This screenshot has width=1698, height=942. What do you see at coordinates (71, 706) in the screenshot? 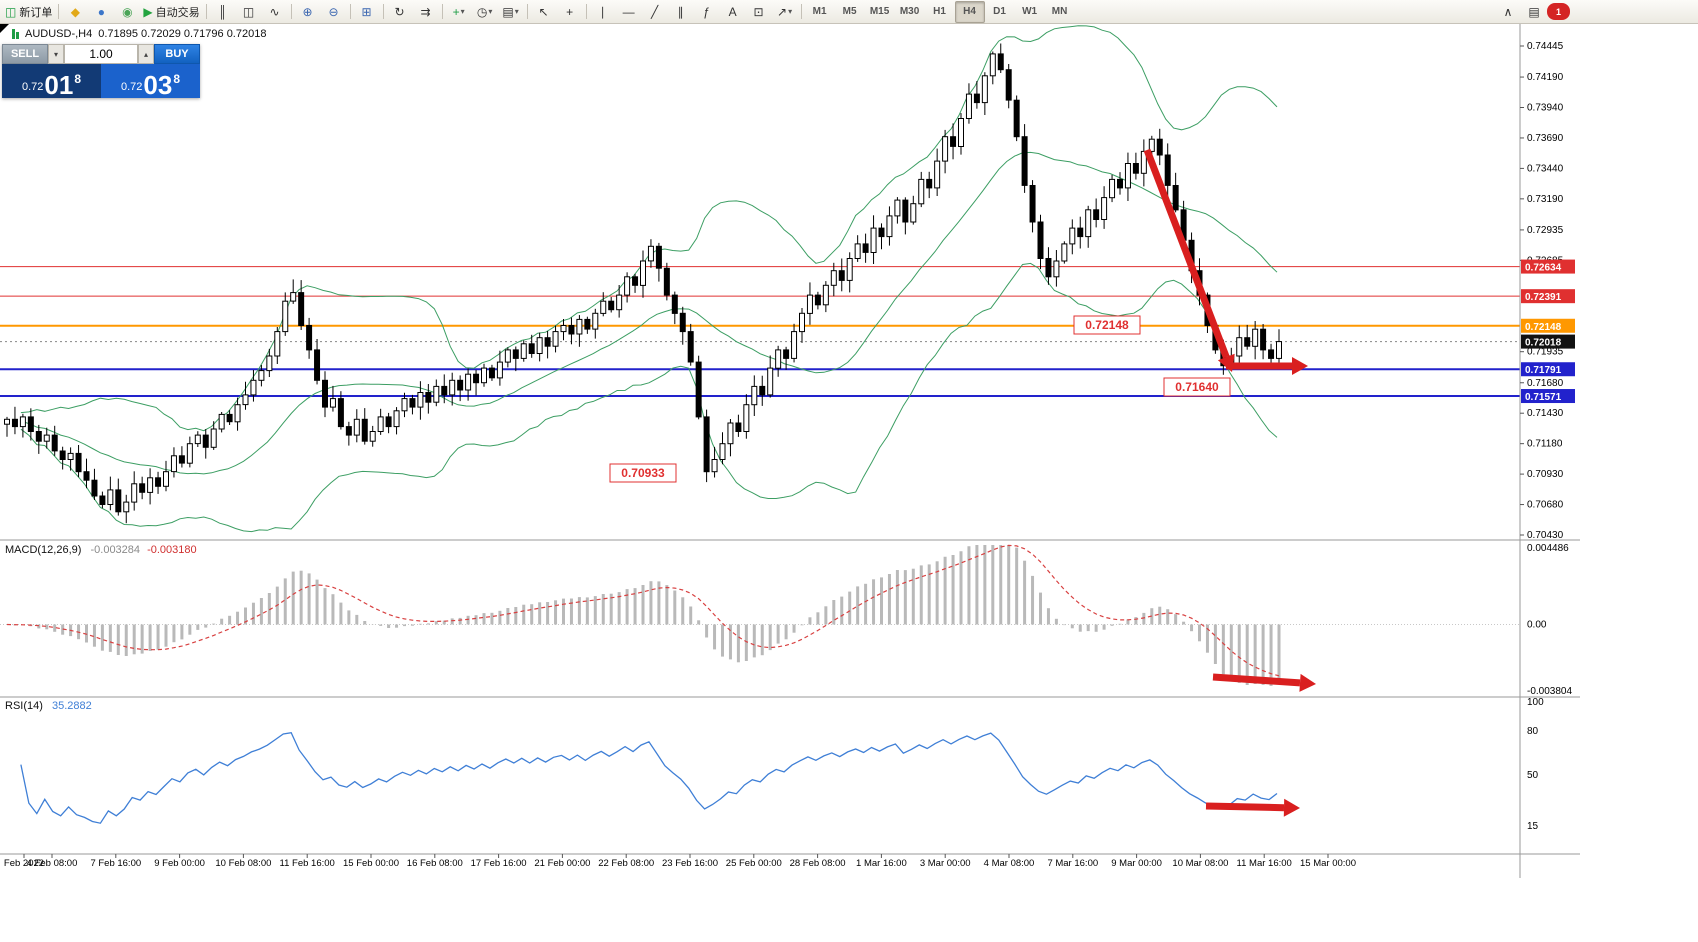
I see `rsi-value: 35.2882` at bounding box center [71, 706].